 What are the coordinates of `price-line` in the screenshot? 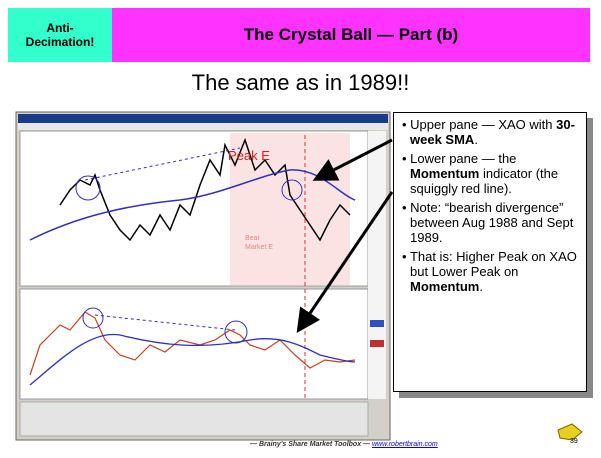 It's located at (205, 189).